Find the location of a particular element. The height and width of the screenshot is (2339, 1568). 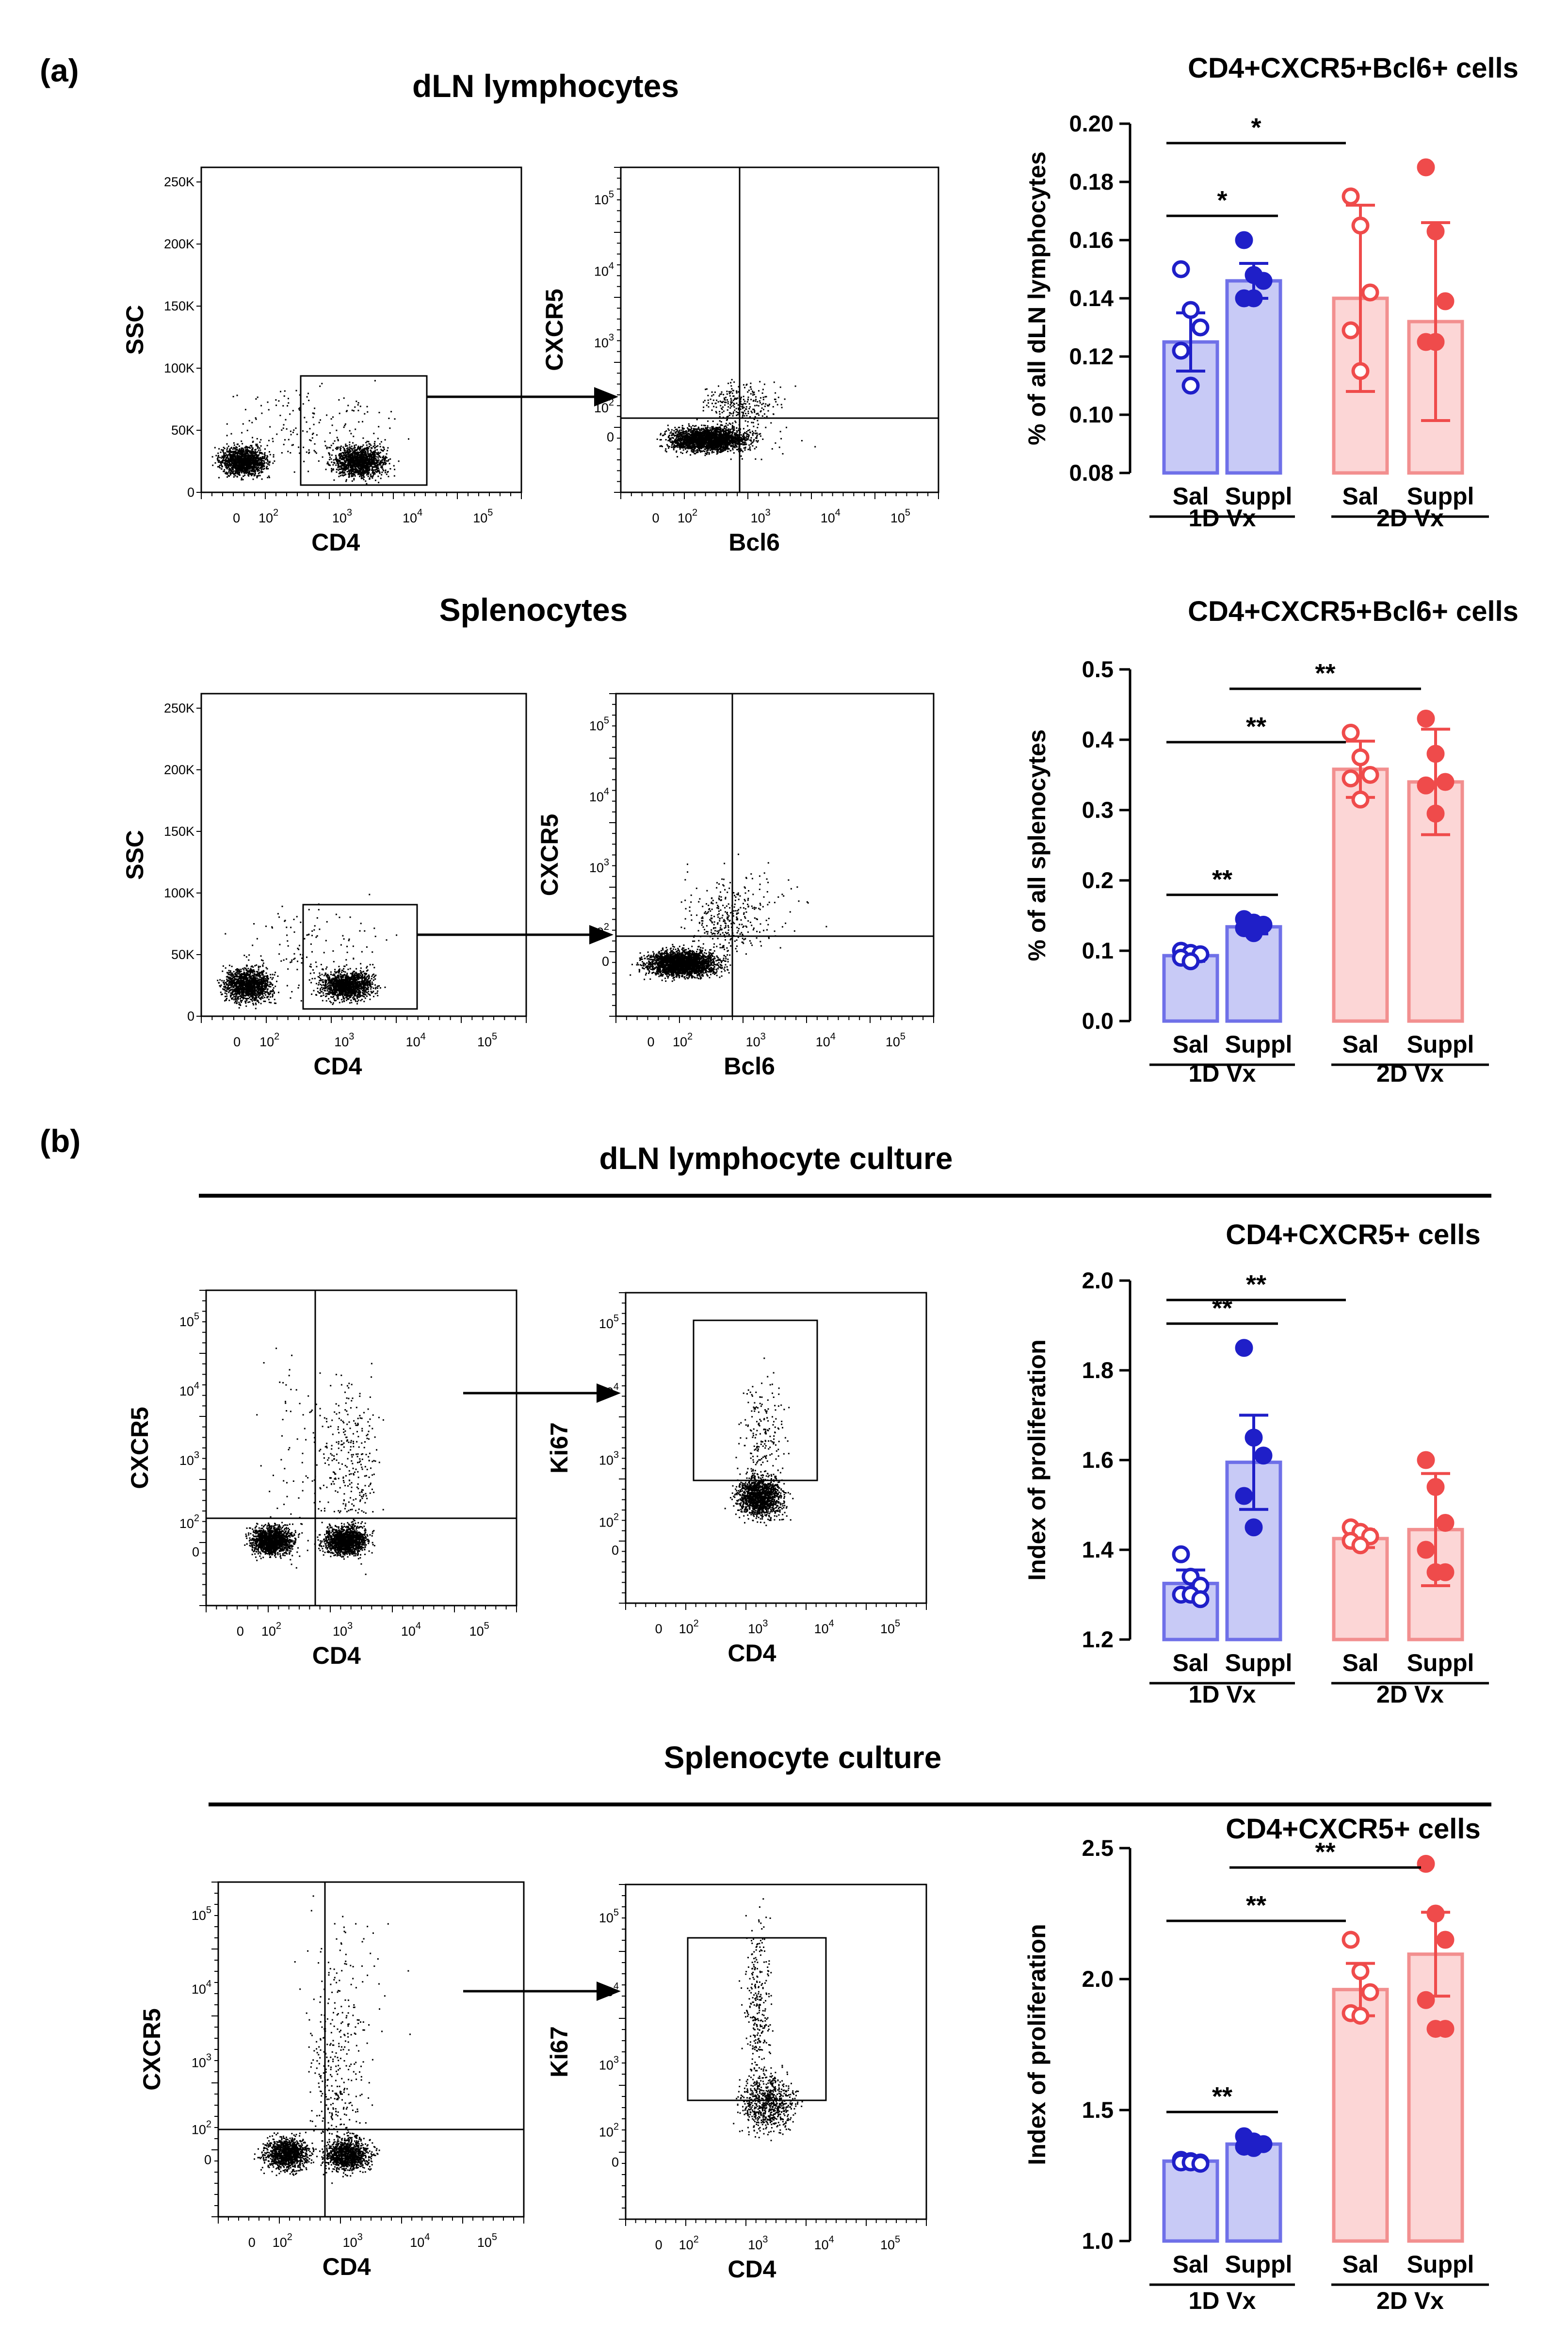

heading-dln-lymphocytes: dLN lymphocytes is located at coordinates (546, 86).